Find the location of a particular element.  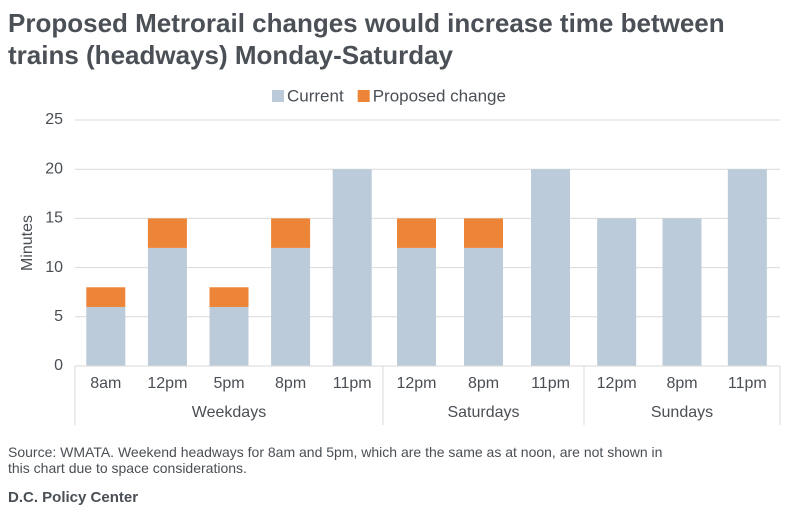

x-tick-label: 8am is located at coordinates (105, 383).